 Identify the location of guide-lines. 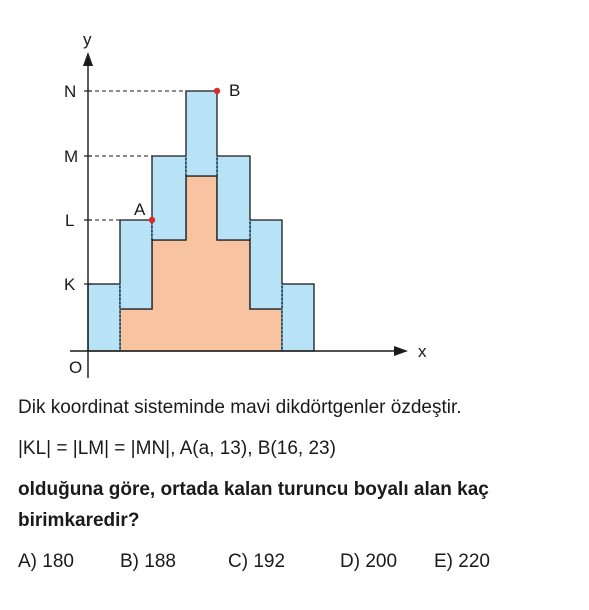
(137, 155).